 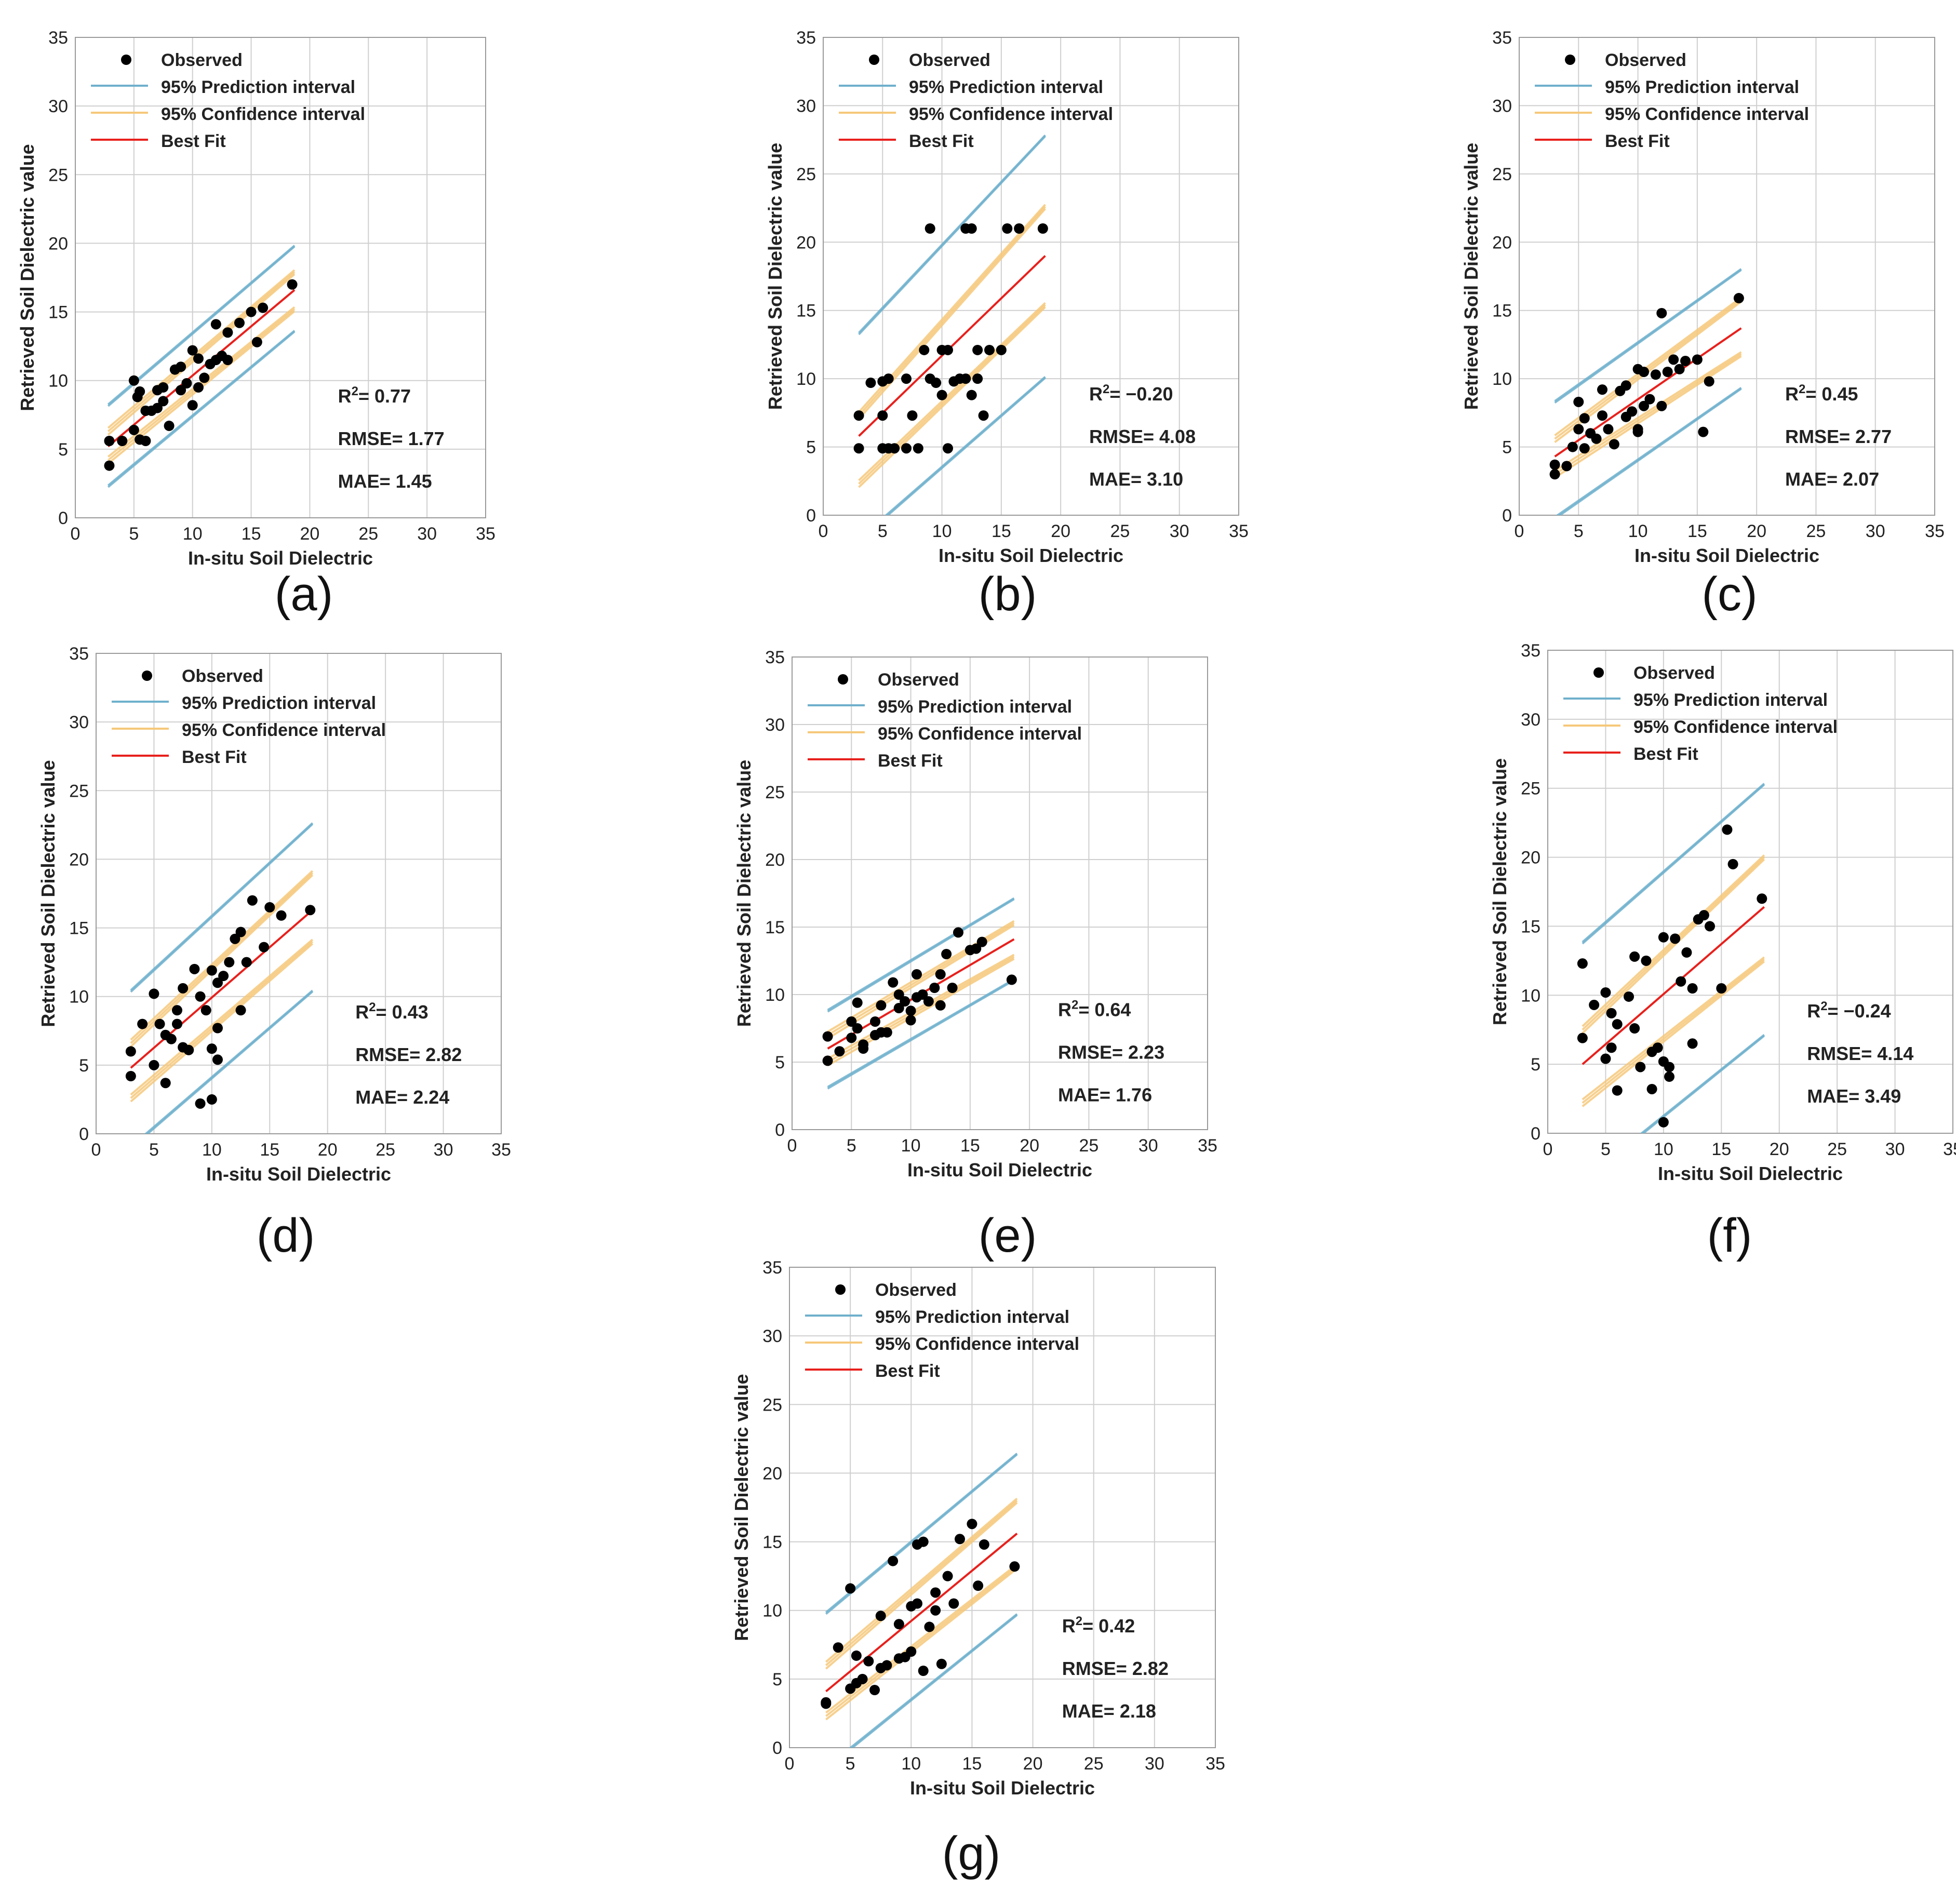 What do you see at coordinates (1757, 531) in the screenshot?
I see `x-tick-label: 20` at bounding box center [1757, 531].